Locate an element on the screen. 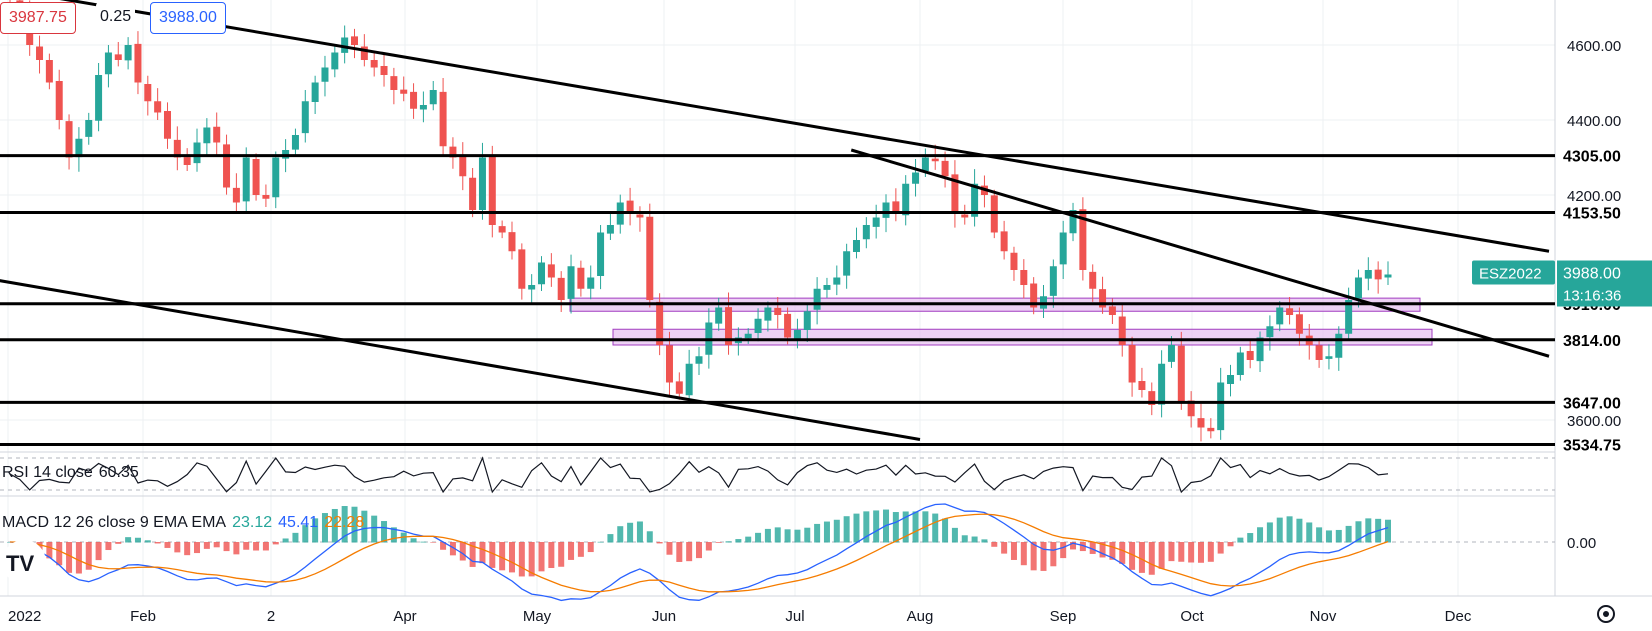 The height and width of the screenshot is (631, 1652). macd-signal-line is located at coordinates (699, 553).